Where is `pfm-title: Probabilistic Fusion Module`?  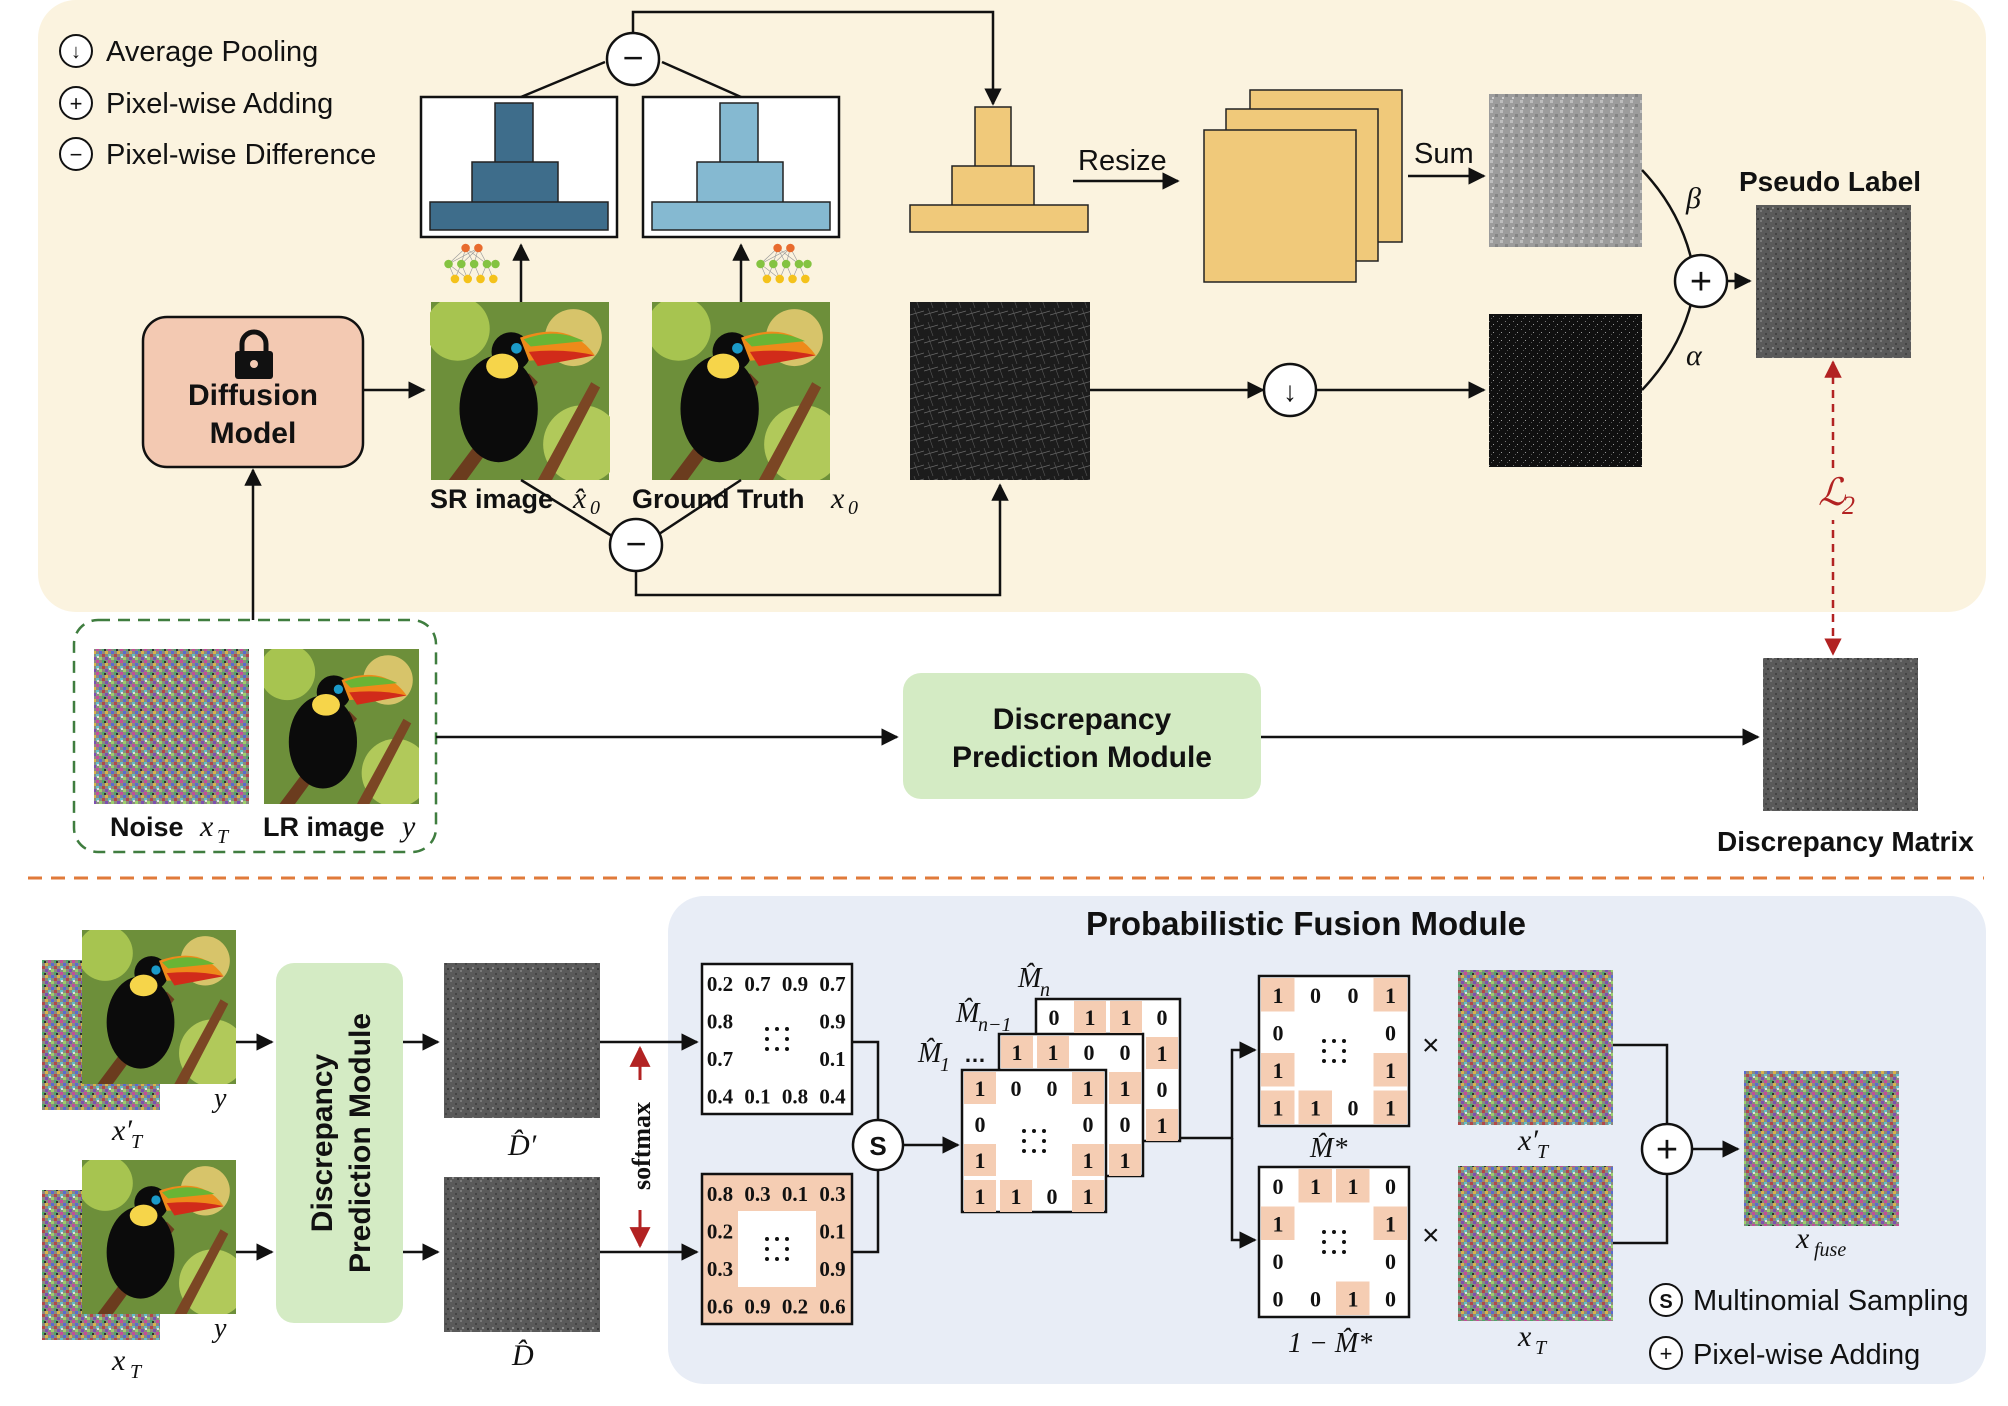 pfm-title: Probabilistic Fusion Module is located at coordinates (1306, 923).